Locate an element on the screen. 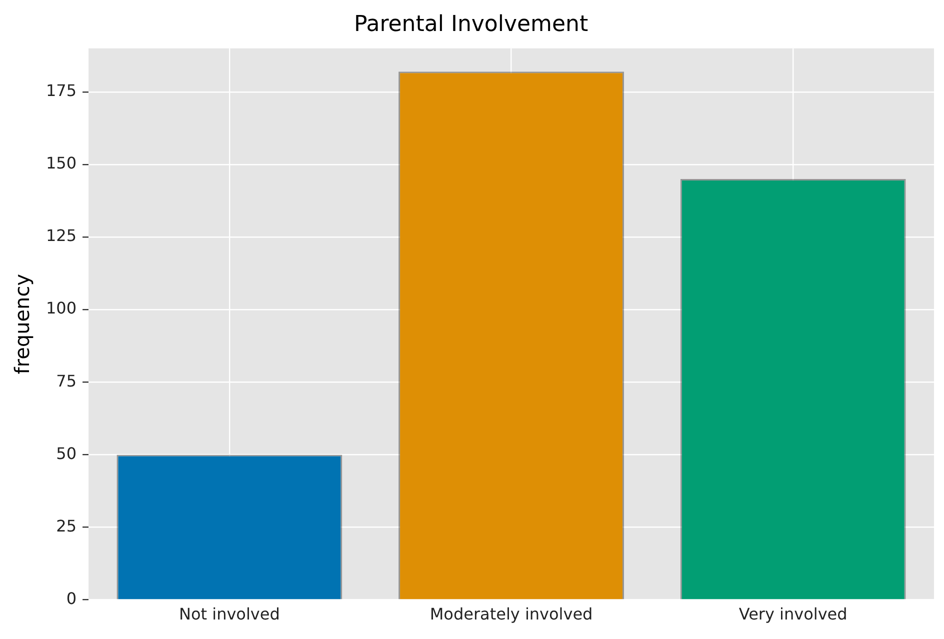  x-tick-label: Not involved is located at coordinates (229, 614).